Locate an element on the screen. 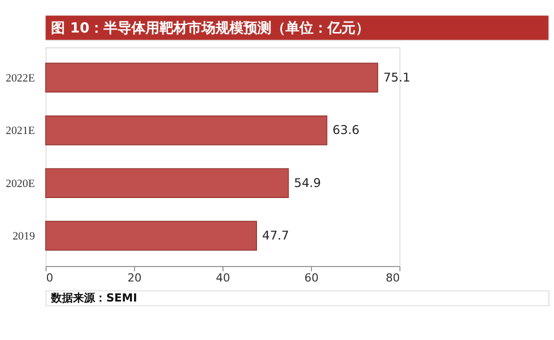  chart-title: 图 10：半导体用靶材市场规模预测（单位：亿元） is located at coordinates (210, 27).